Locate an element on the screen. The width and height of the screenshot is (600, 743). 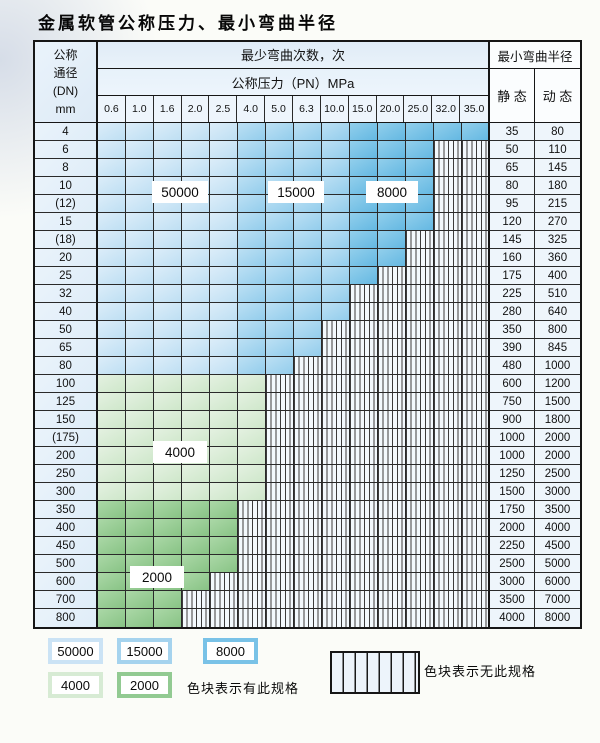
dn-value: 15 is located at coordinates (66, 222).